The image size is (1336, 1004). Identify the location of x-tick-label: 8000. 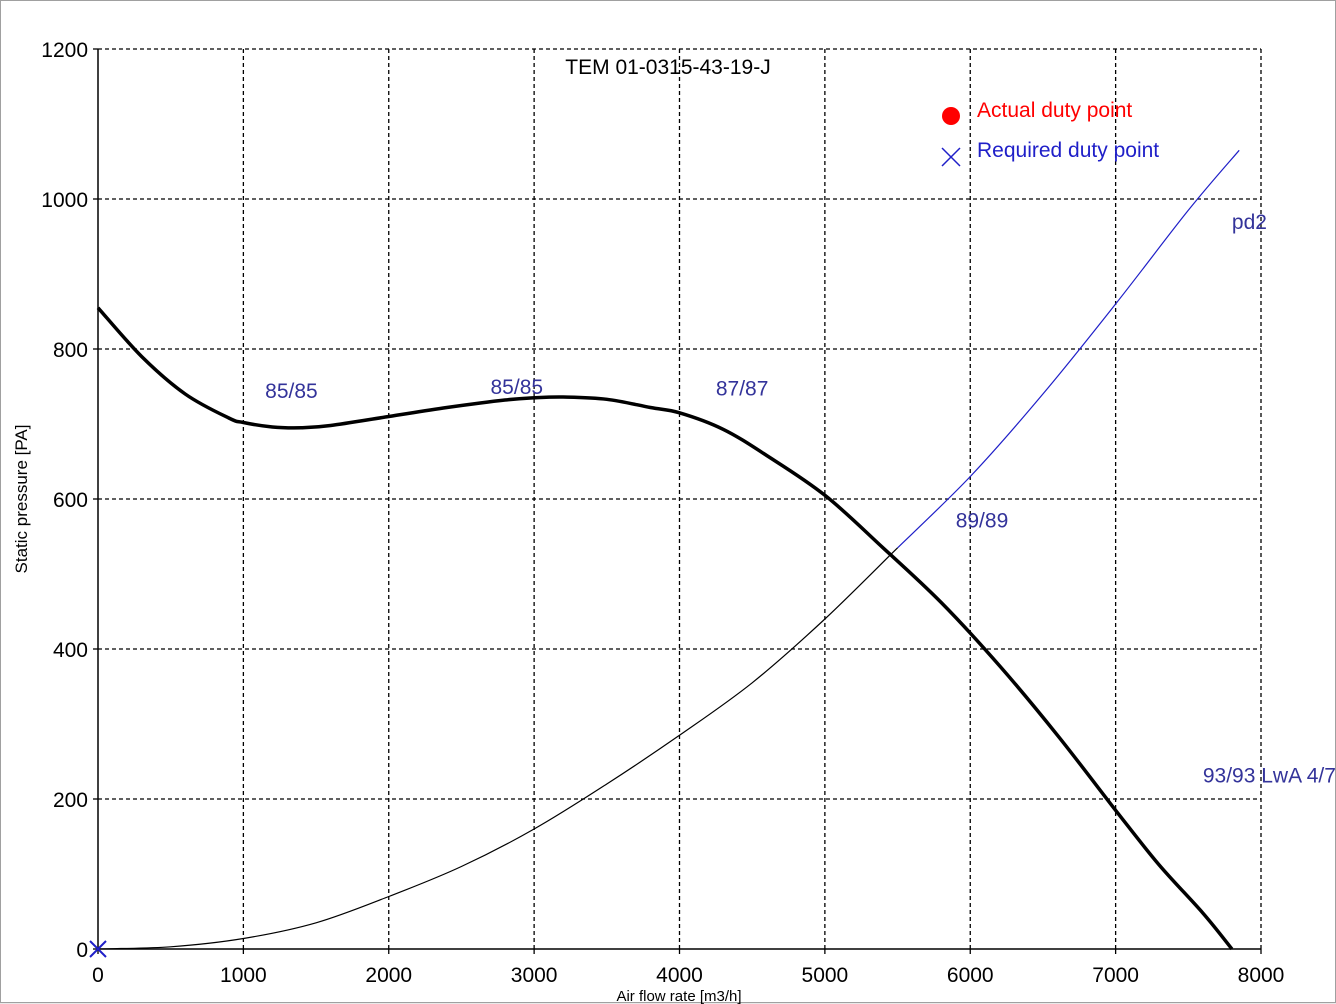
(1261, 975).